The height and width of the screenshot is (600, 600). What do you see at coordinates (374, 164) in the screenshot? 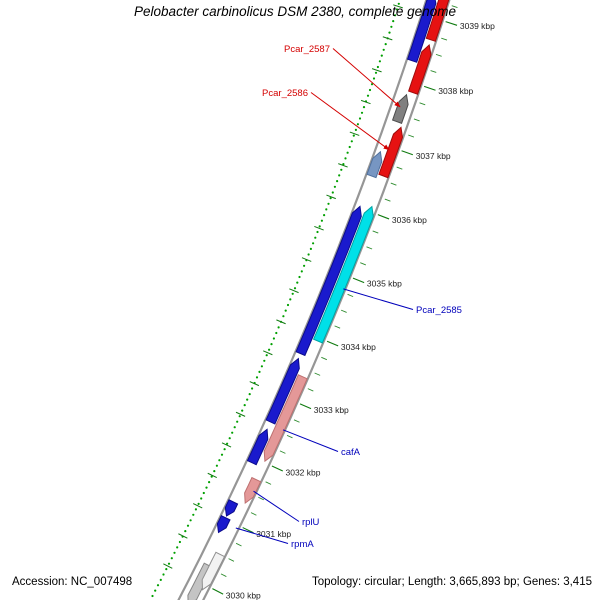
I see `gene-arrow-gene-steel-blue` at bounding box center [374, 164].